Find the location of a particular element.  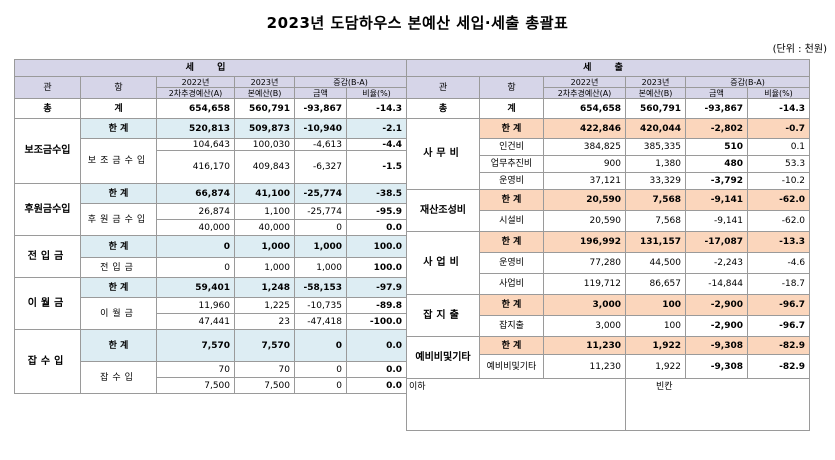

table-row: 후원금수입 26,874 1,100 -25,774 -95.9 is located at coordinates (211, 219).